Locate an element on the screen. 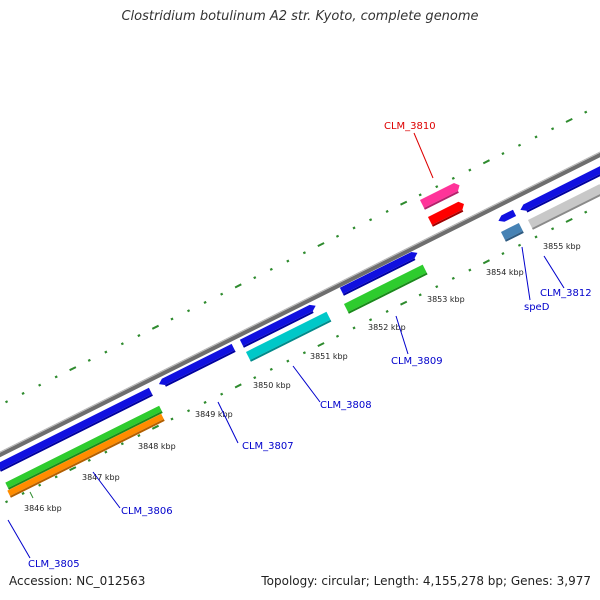 Image resolution: width=600 pixels, height=600 pixels. scale-label: 3852 kbp is located at coordinates (387, 327).